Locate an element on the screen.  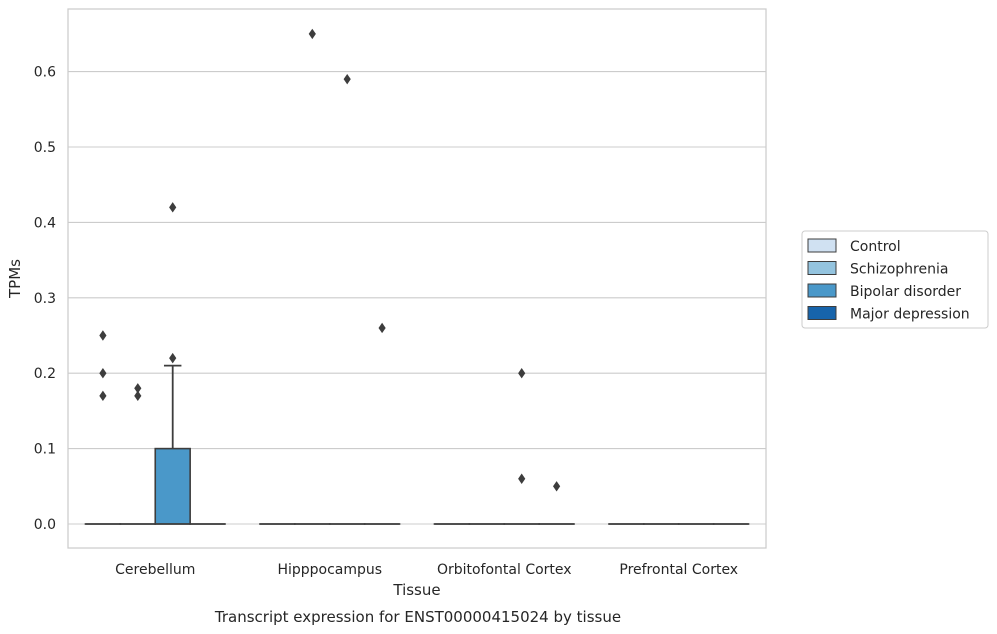
legend-frame is located at coordinates (895, 279).